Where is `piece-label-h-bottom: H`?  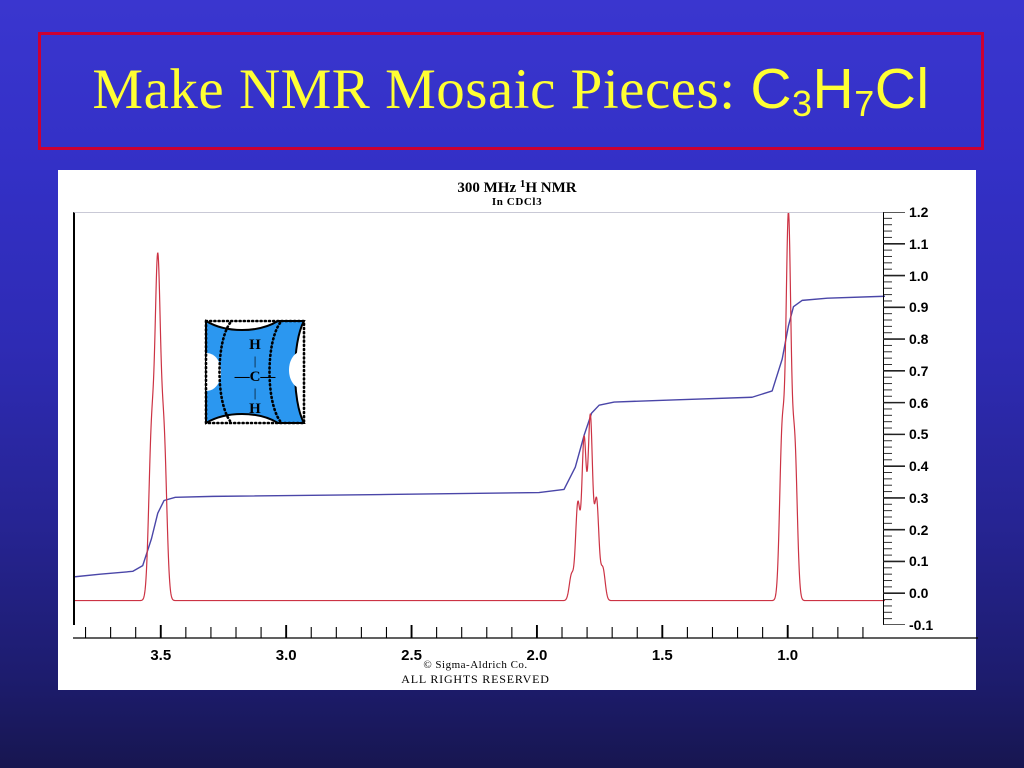 piece-label-h-bottom: H is located at coordinates (255, 409).